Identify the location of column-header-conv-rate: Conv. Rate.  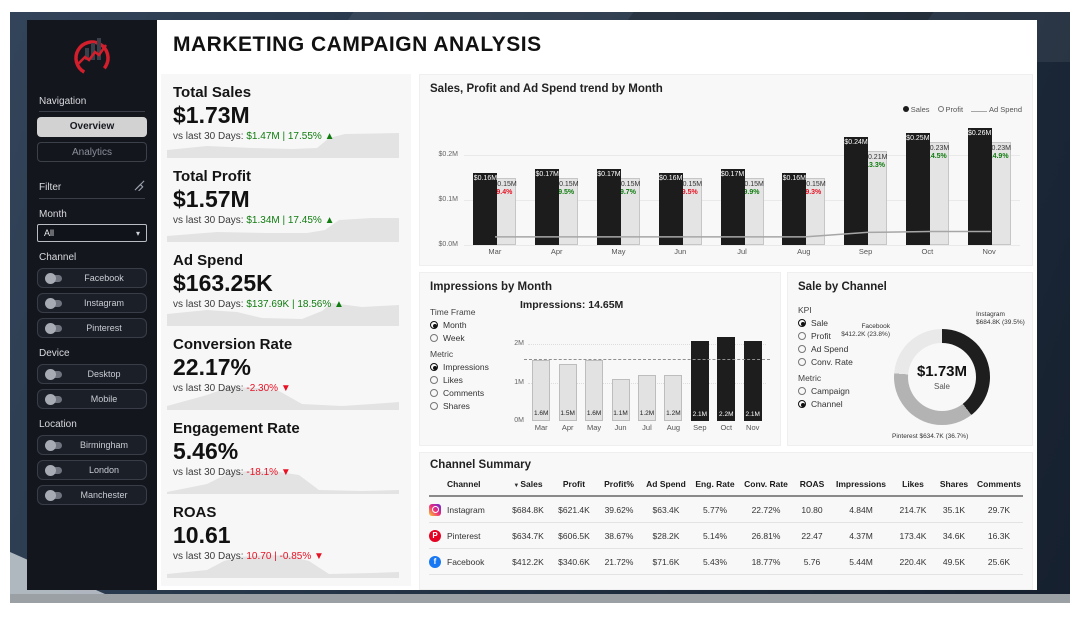
(766, 484).